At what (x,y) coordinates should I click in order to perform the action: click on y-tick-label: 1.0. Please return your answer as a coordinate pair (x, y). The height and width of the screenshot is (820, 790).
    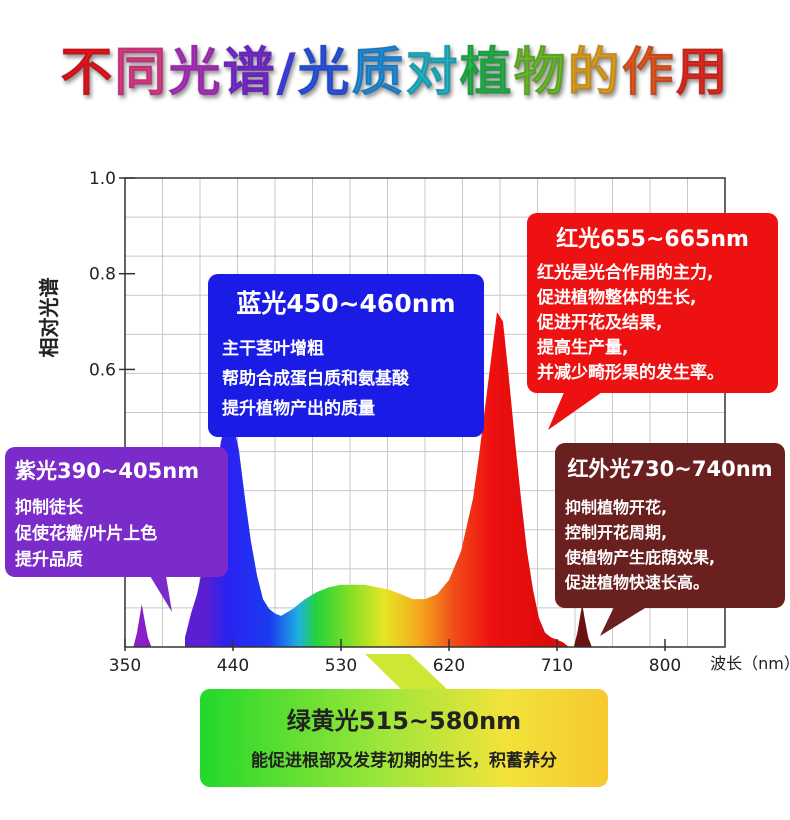
    Looking at the image, I should click on (102, 179).